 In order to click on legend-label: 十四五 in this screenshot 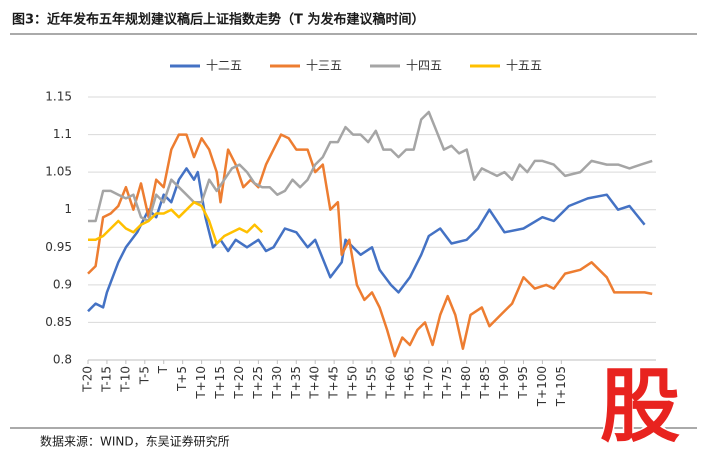, I will do `click(424, 66)`.